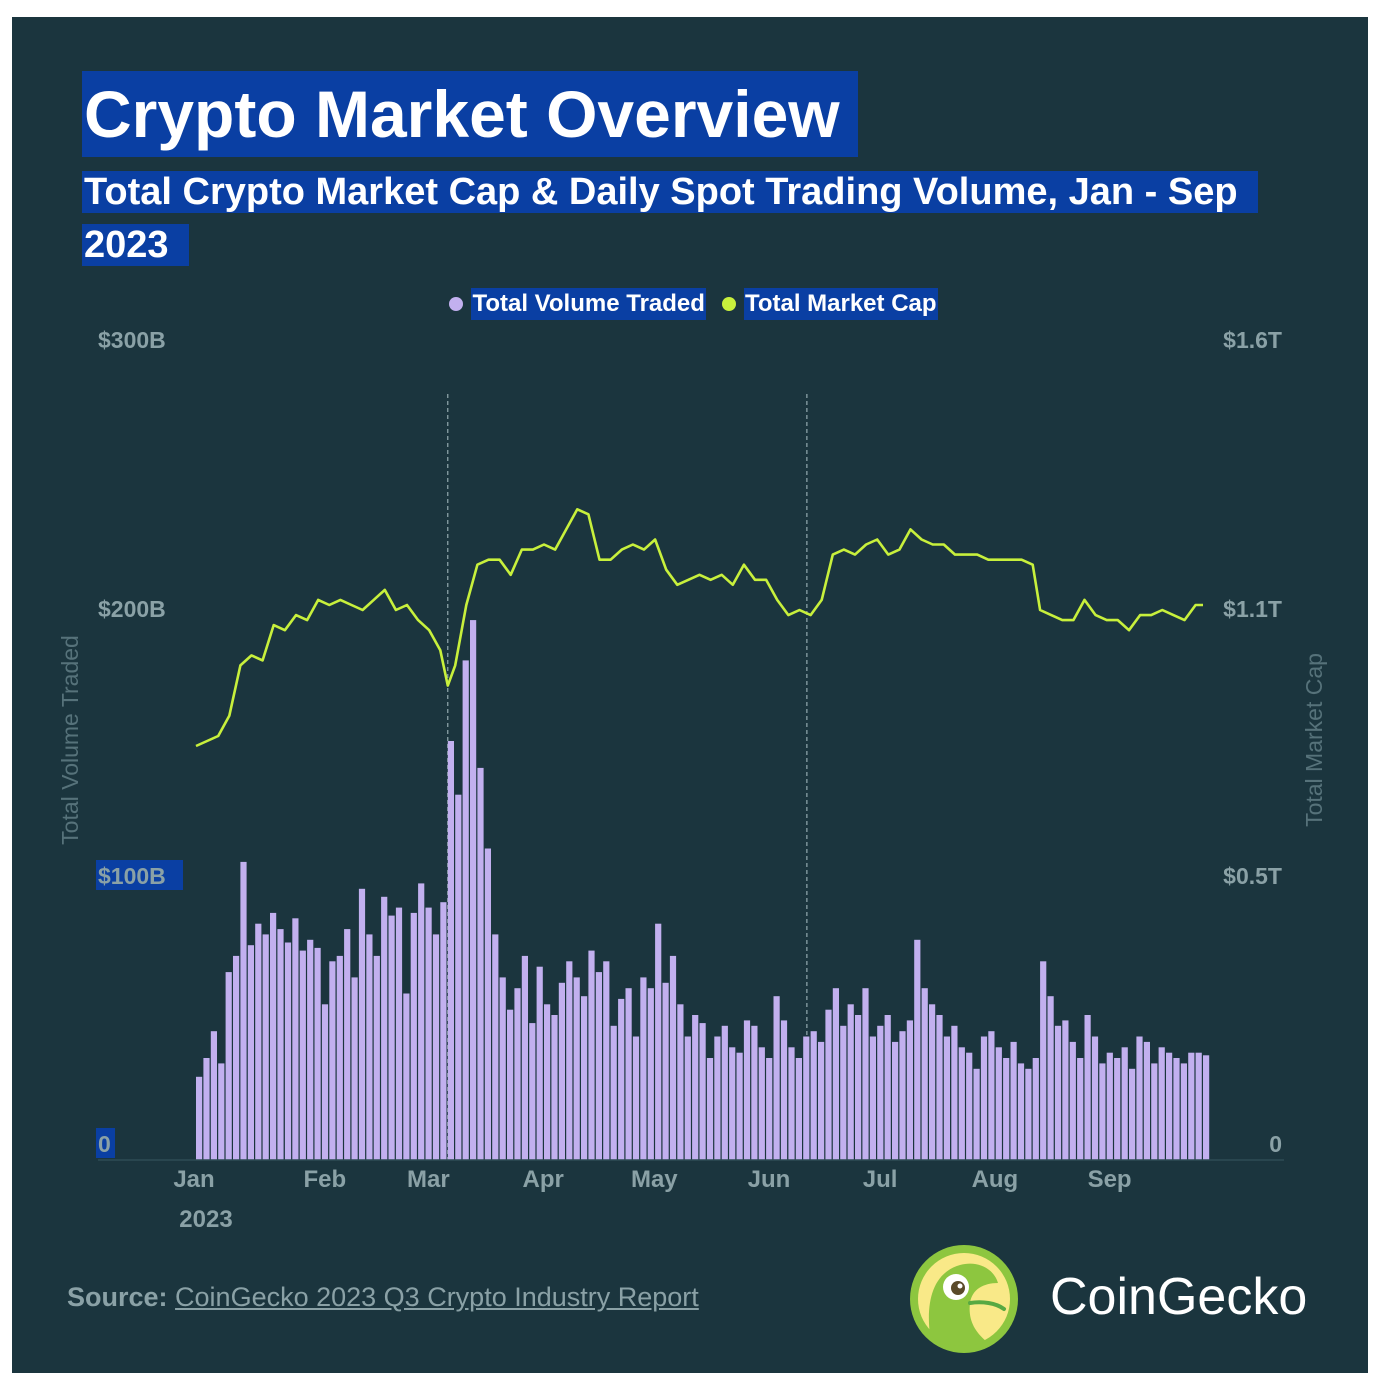 This screenshot has height=1387, width=1387. What do you see at coordinates (428, 1179) in the screenshot?
I see `x-tick-mar: Mar` at bounding box center [428, 1179].